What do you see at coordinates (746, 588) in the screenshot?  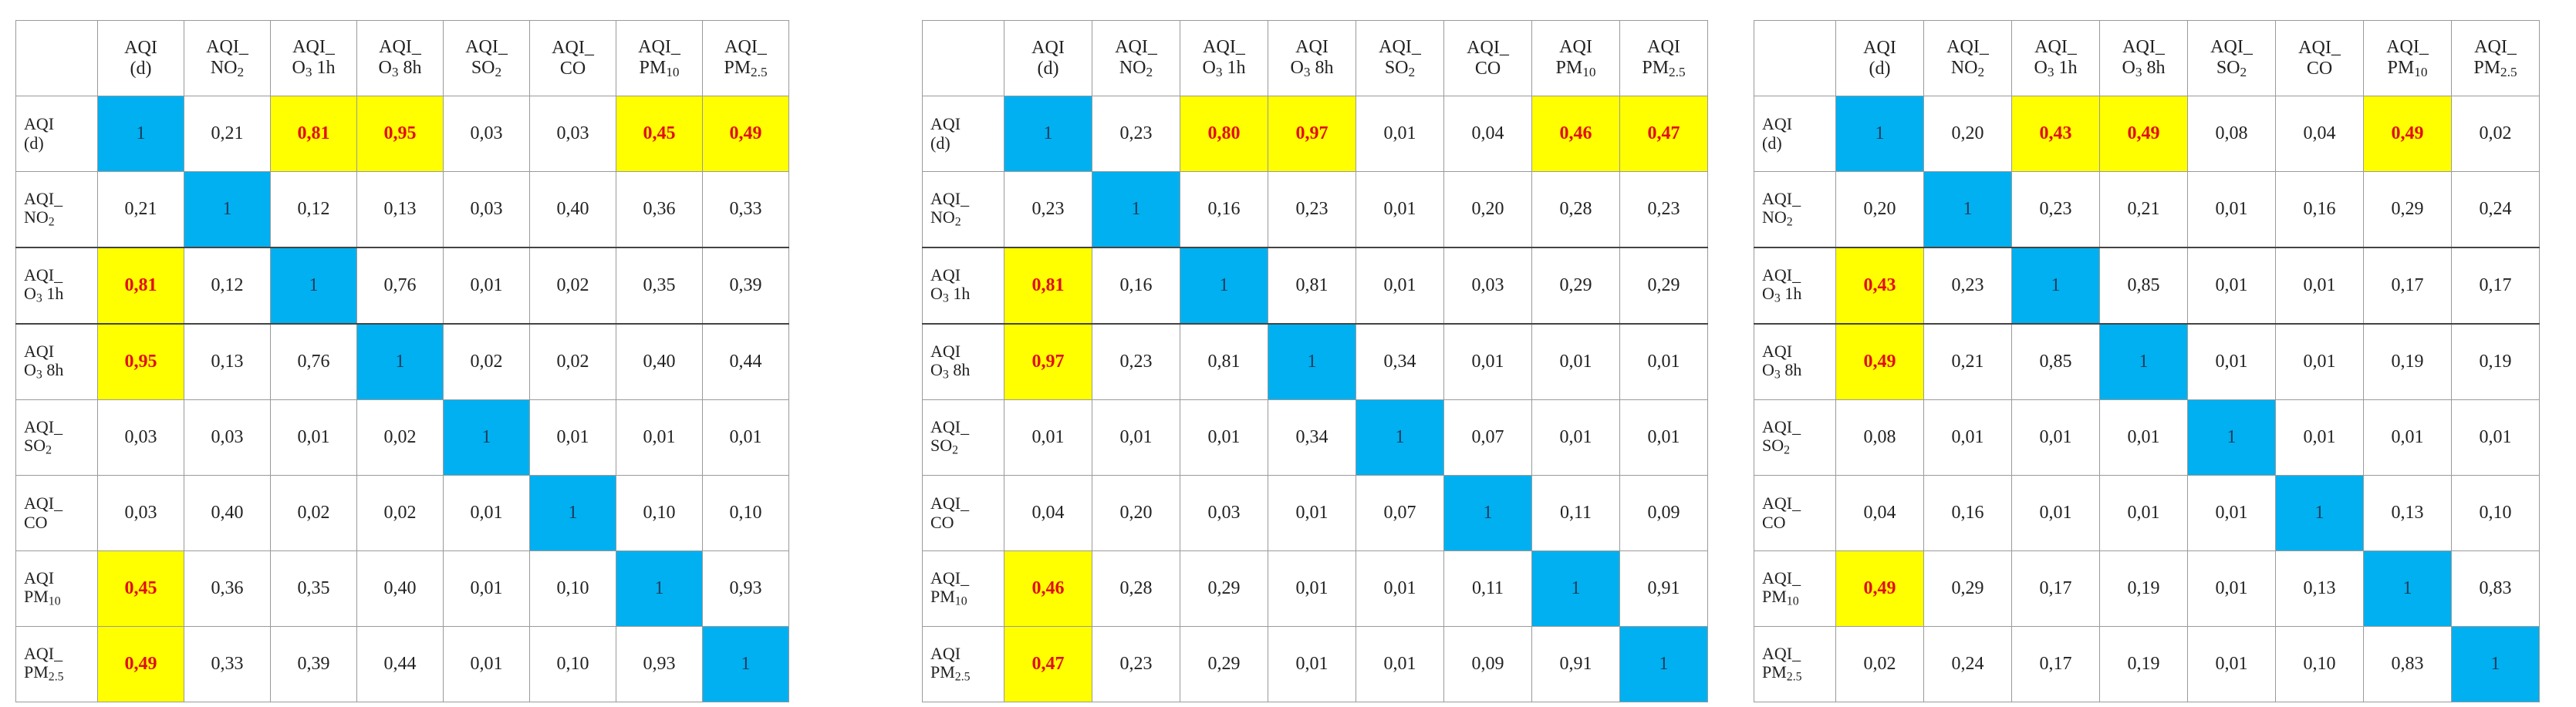 I see `value-cell: 0,93` at bounding box center [746, 588].